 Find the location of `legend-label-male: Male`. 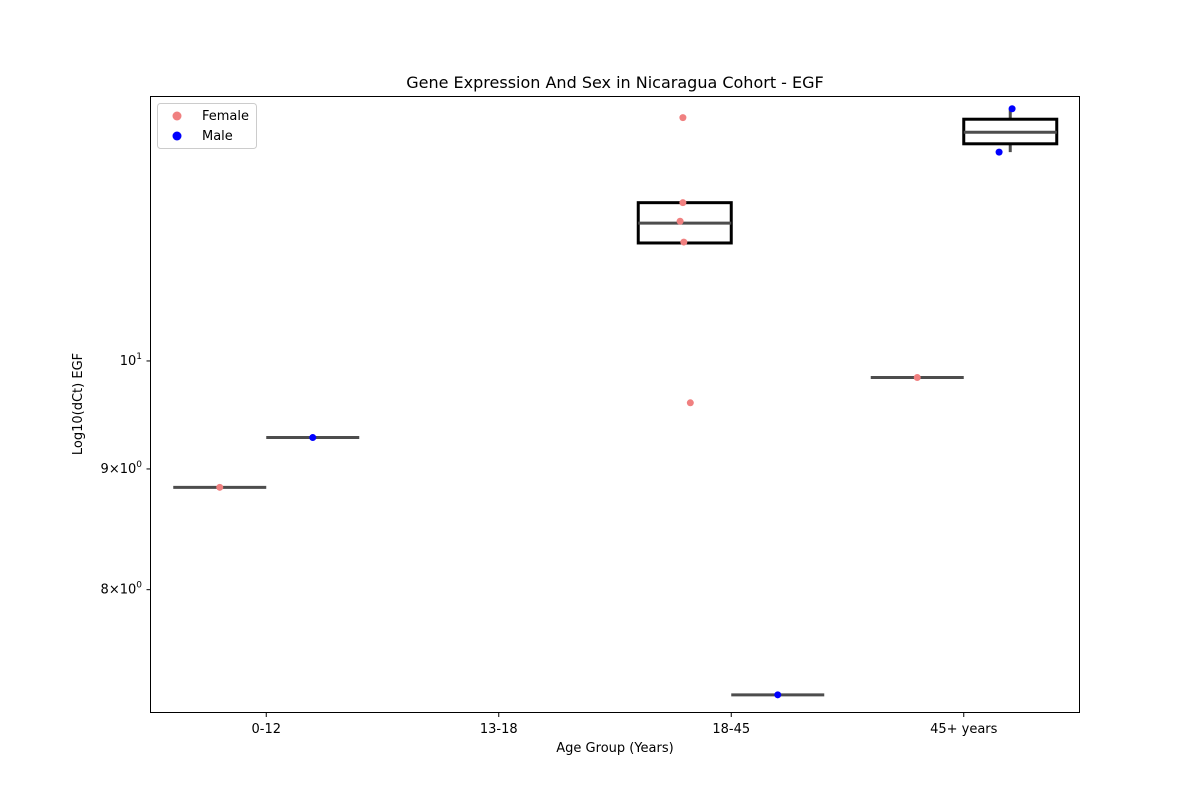

legend-label-male: Male is located at coordinates (217, 136).